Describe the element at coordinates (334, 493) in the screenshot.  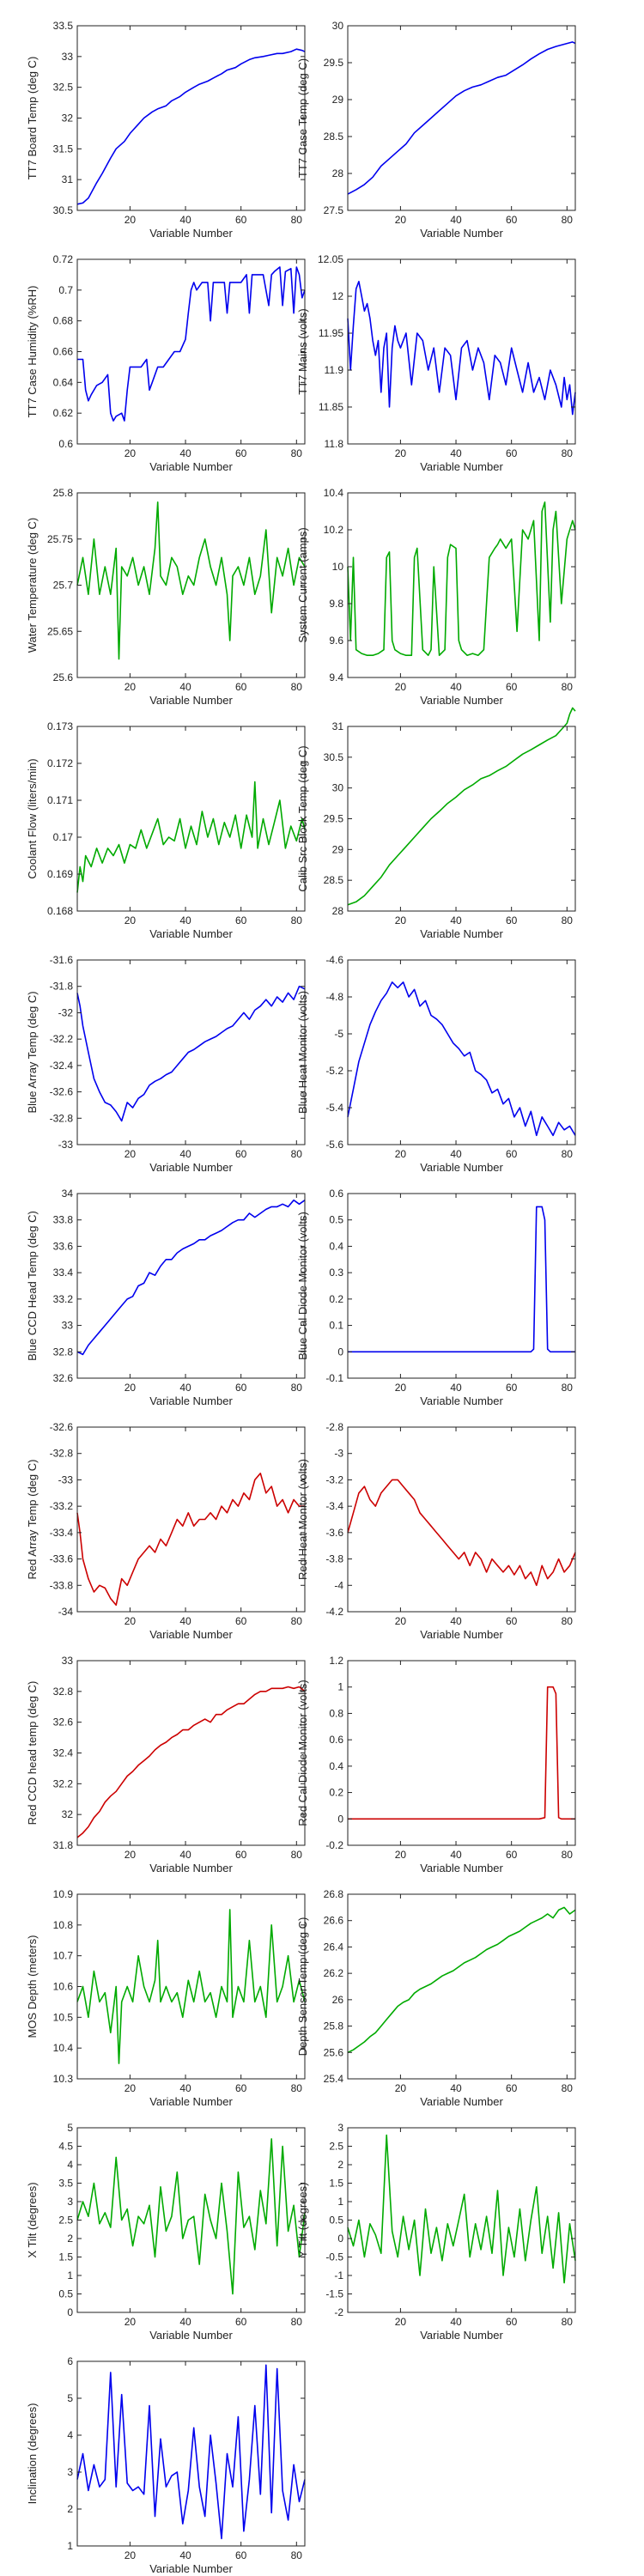
I see `y-tick-label: 10.4` at that location.